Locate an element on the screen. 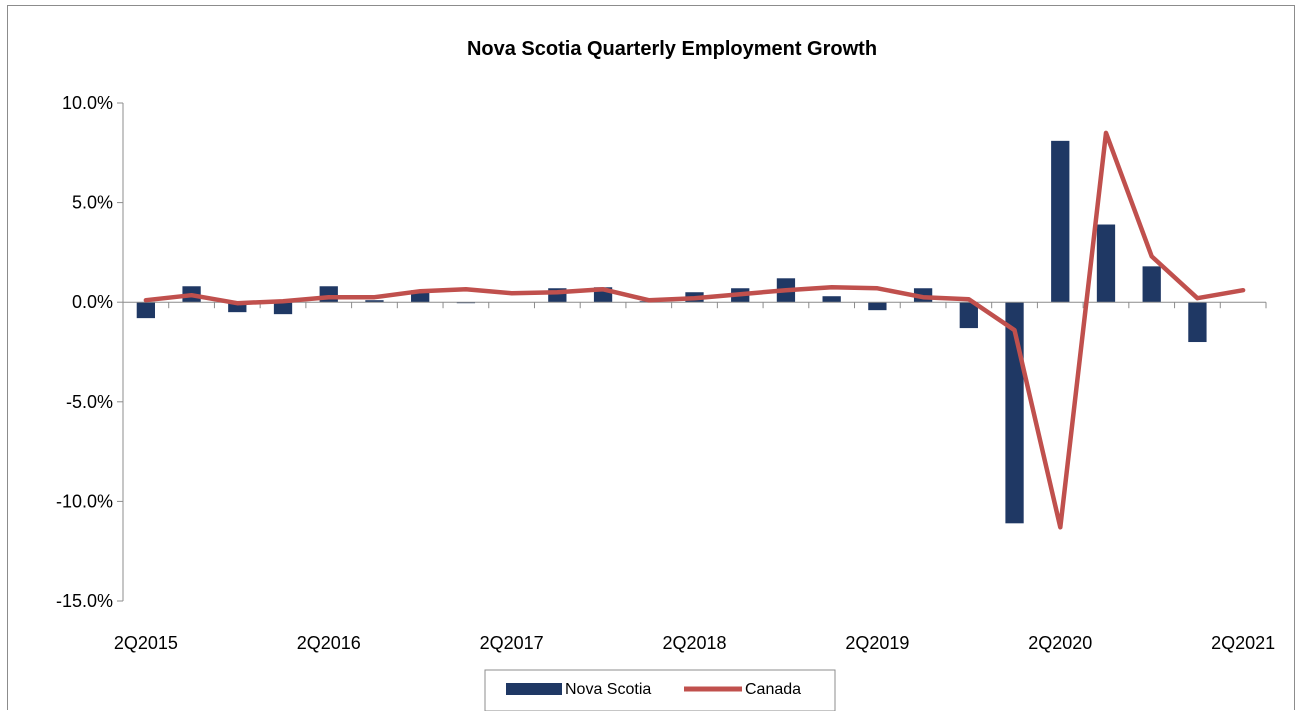  x-tick-label: 2Q2021 is located at coordinates (1243, 643).